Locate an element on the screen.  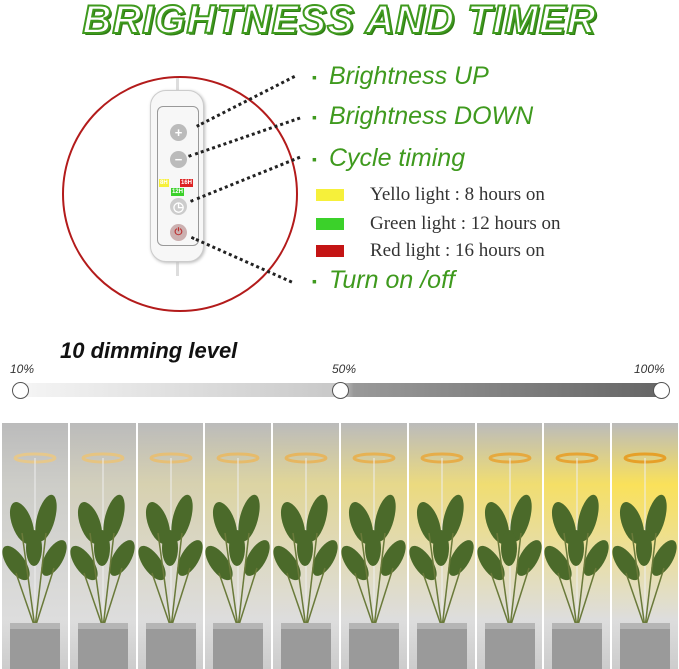
feature-turn-on-off: ▪ Turn on /off is located at coordinates (383, 280).